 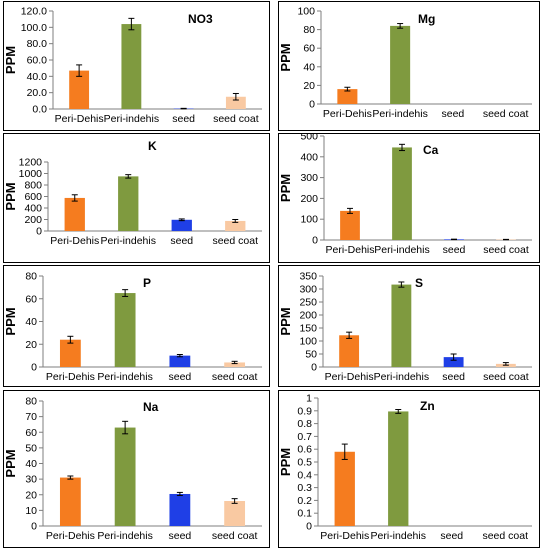 What do you see at coordinates (431, 150) in the screenshot?
I see `chart-title: Ca` at bounding box center [431, 150].